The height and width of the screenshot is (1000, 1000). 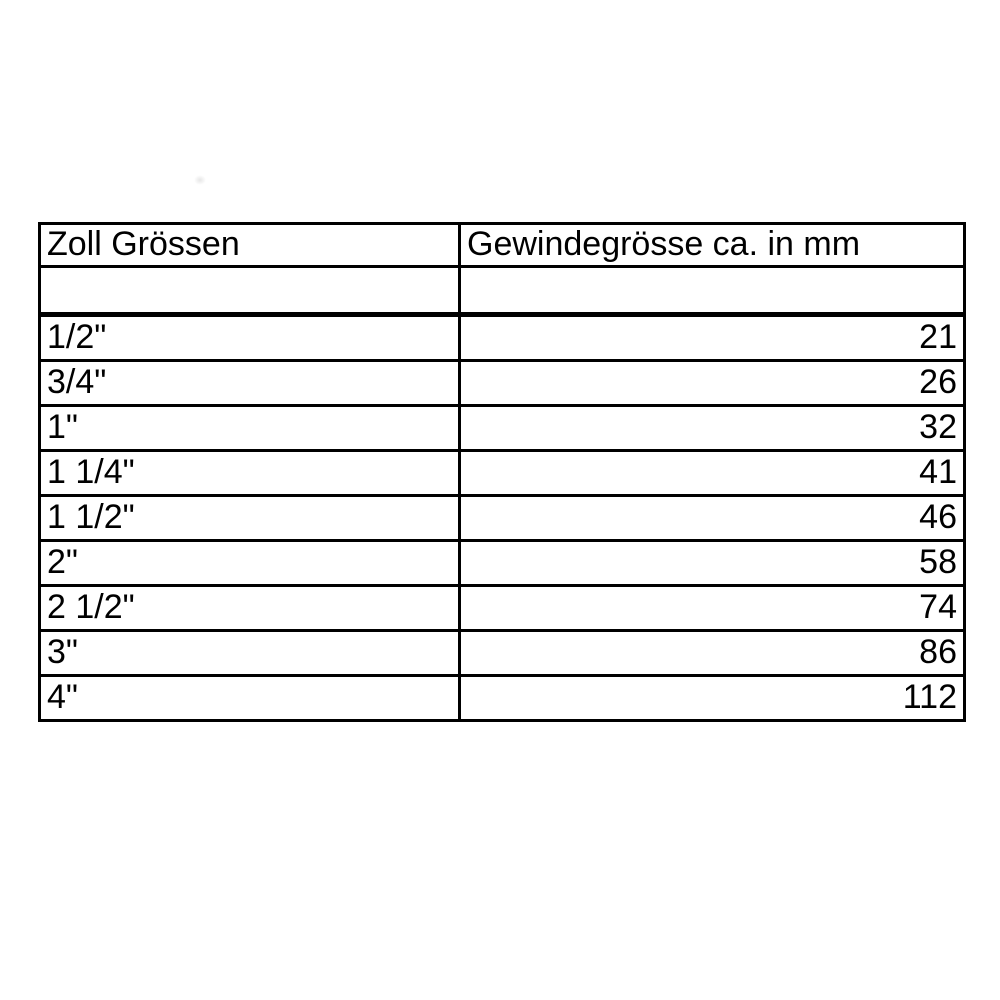 What do you see at coordinates (249, 563) in the screenshot?
I see `zoll-cell: 2"` at bounding box center [249, 563].